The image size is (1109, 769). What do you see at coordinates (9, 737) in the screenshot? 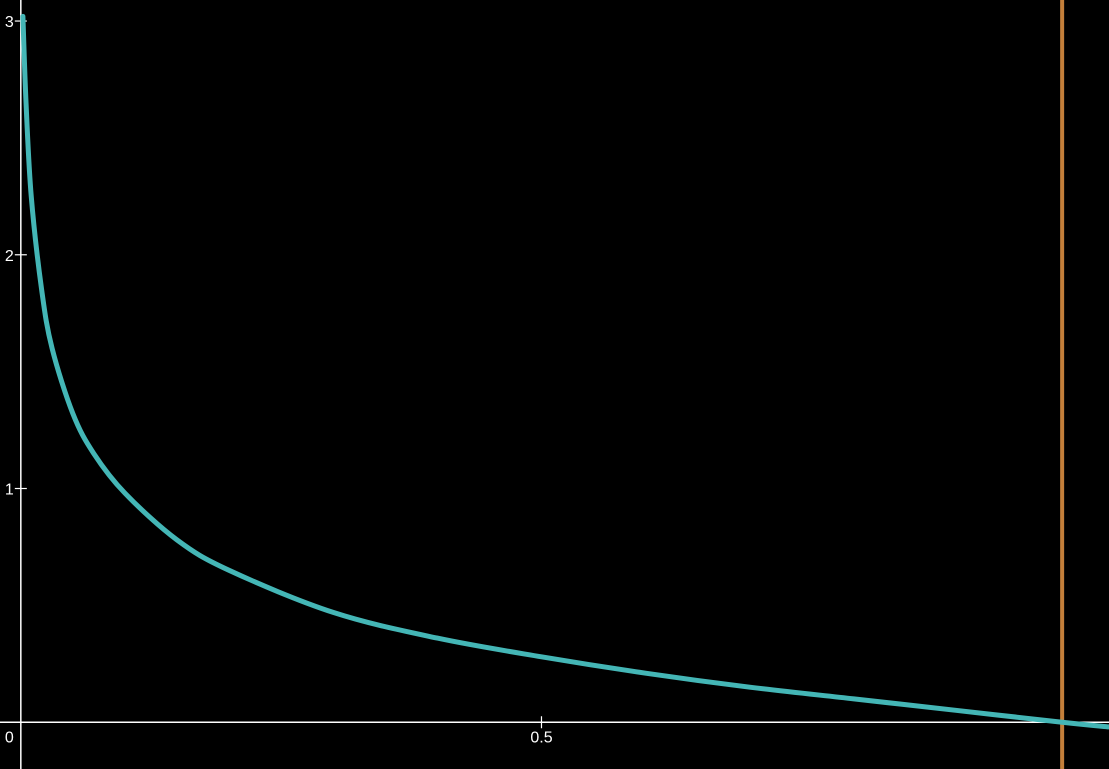
I see `origin-label: 0` at bounding box center [9, 737].